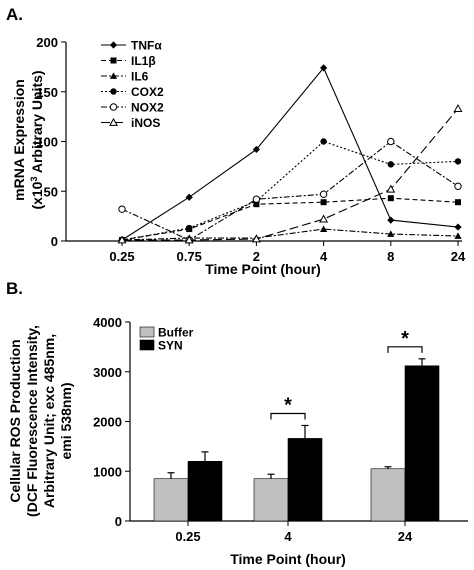  What do you see at coordinates (147, 108) in the screenshot?
I see `panel-a-legend-label-4: NOX2` at bounding box center [147, 108].